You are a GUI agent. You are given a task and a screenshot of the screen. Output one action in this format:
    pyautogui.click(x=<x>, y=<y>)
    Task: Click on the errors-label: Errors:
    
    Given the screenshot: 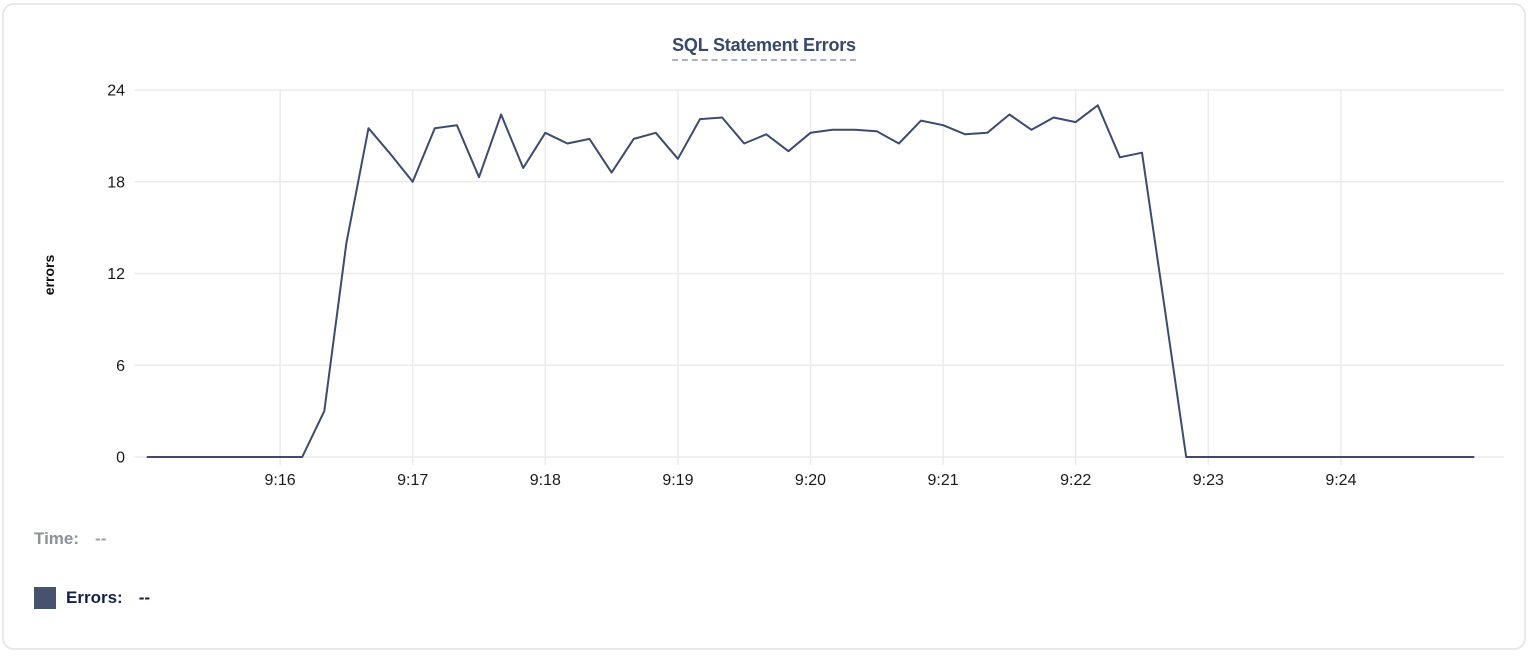 What is the action you would take?
    pyautogui.click(x=94, y=598)
    